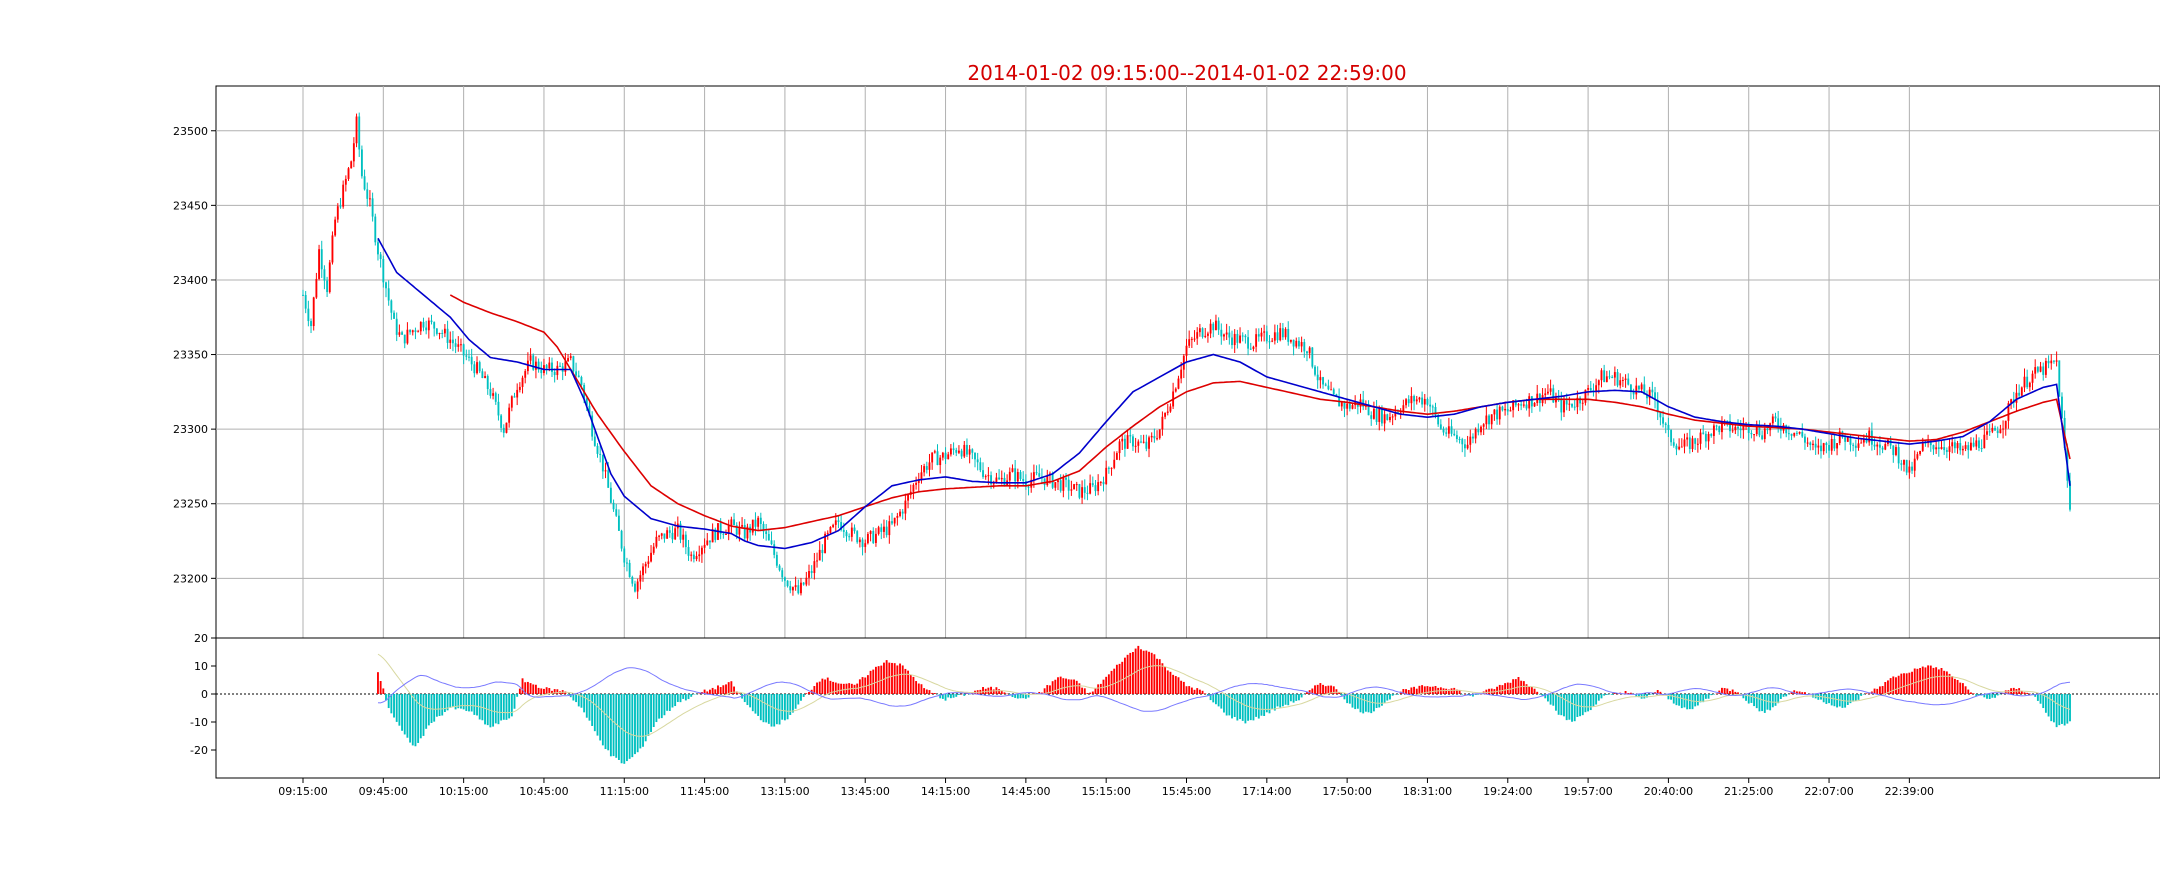 This screenshot has width=2160, height=869. Describe the element at coordinates (1748, 791) in the screenshot. I see `x-tick-label: 21:25:00` at that location.